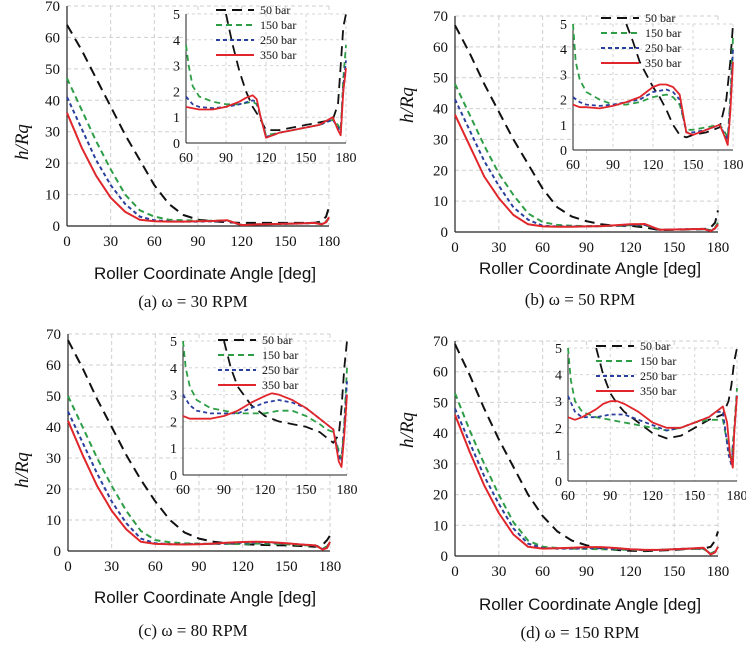 Image resolution: width=746 pixels, height=645 pixels. Describe the element at coordinates (193, 301) in the screenshot. I see `panel-caption: (a) ω = 30 RPM` at that location.